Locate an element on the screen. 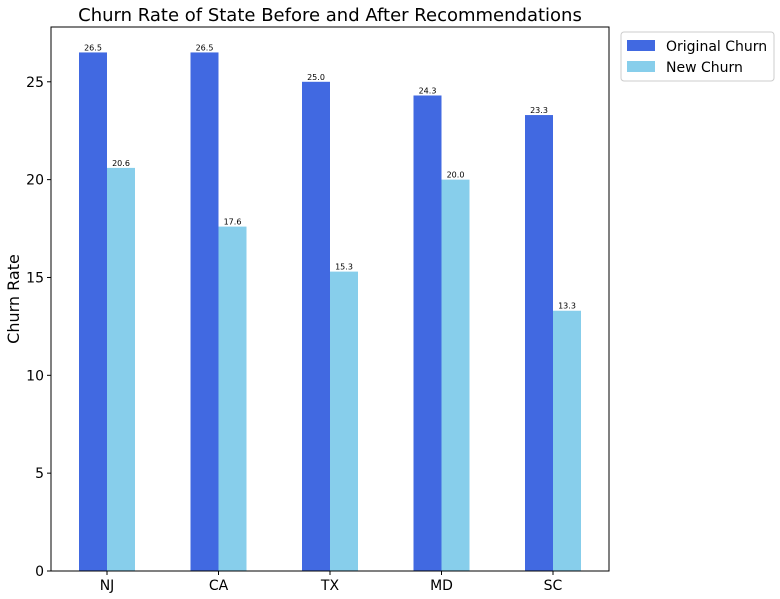  y-axis-label: Churn Rate is located at coordinates (13, 299).